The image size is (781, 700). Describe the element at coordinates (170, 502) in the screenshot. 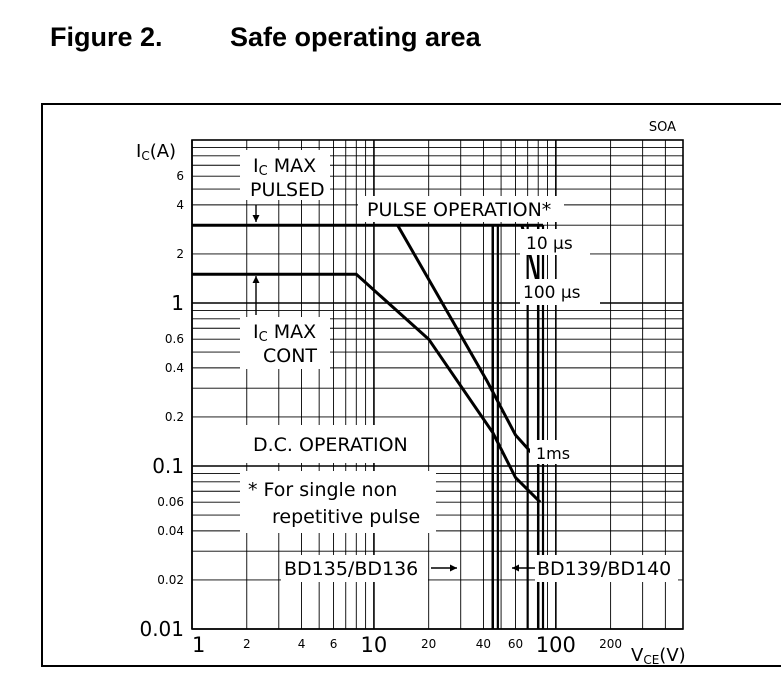

I see `y-tick-label: 0.06` at that location.